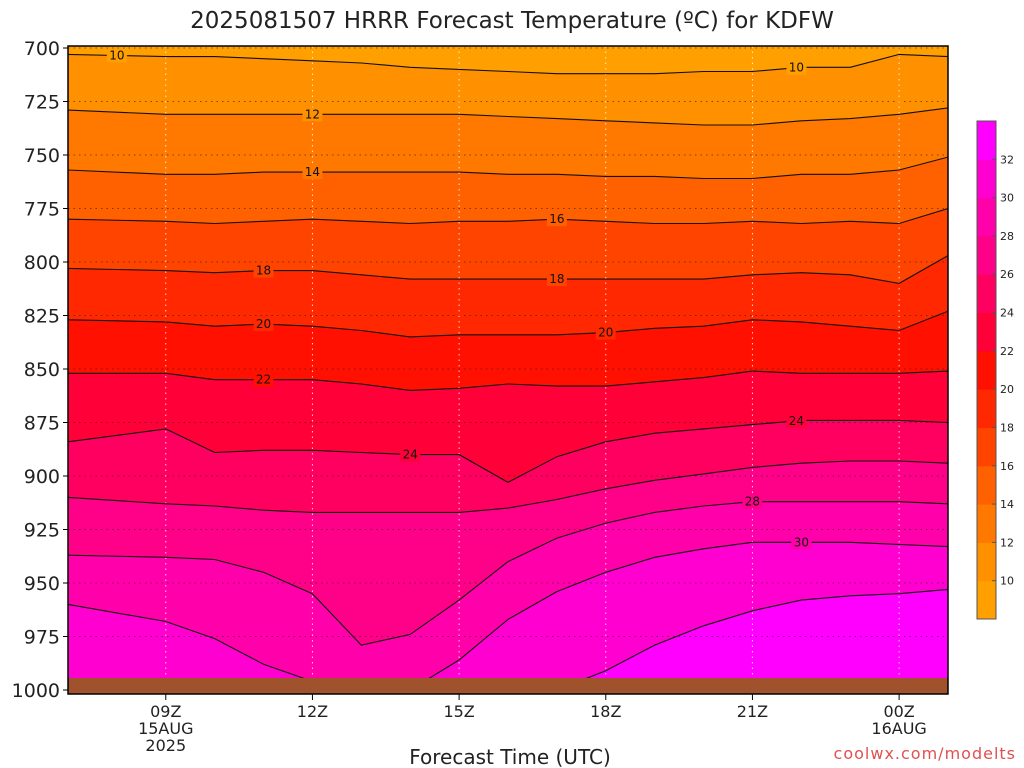 This screenshot has width=1024, height=768. I want to click on x-tick-label-09Z-1: 15AUG, so click(165, 728).